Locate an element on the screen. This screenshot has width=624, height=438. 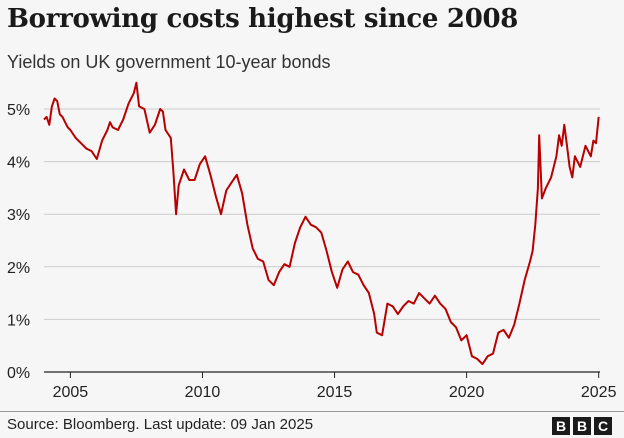
x-tick-label: 2015 is located at coordinates (335, 392).